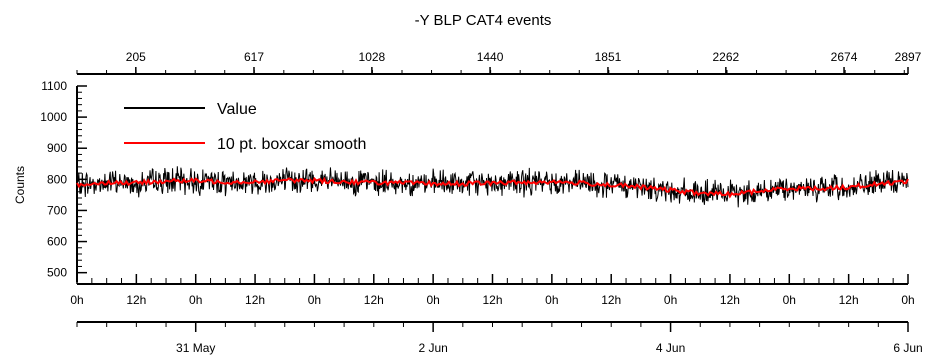 The image size is (928, 362). What do you see at coordinates (136, 57) in the screenshot?
I see `top-tick-label: 205` at bounding box center [136, 57].